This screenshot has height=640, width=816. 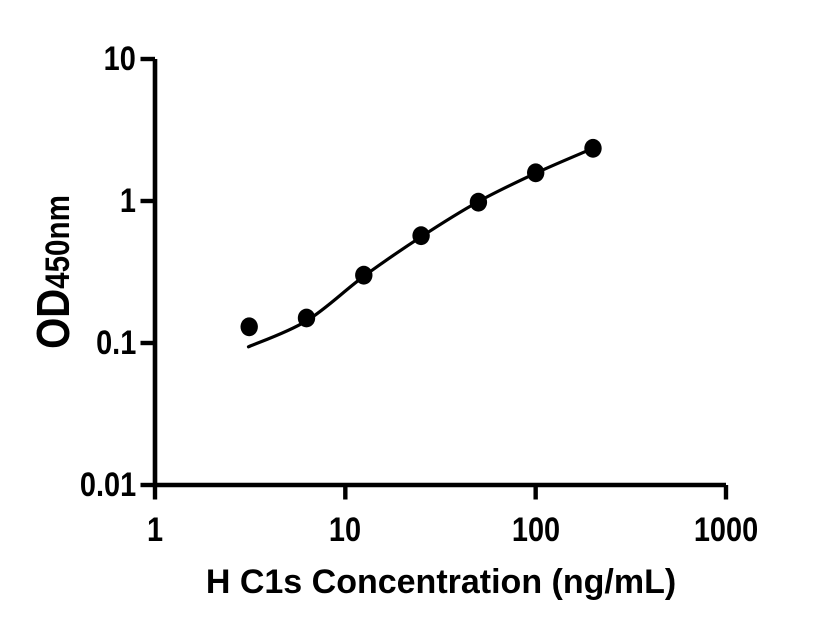 I want to click on y-tick-label: 0.01, so click(x=107, y=485).